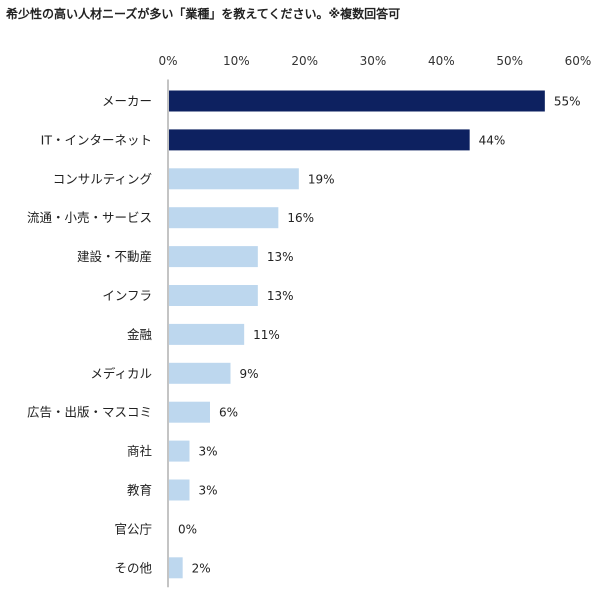 This screenshot has height=593, width=606. I want to click on data-label: 19%, so click(321, 179).